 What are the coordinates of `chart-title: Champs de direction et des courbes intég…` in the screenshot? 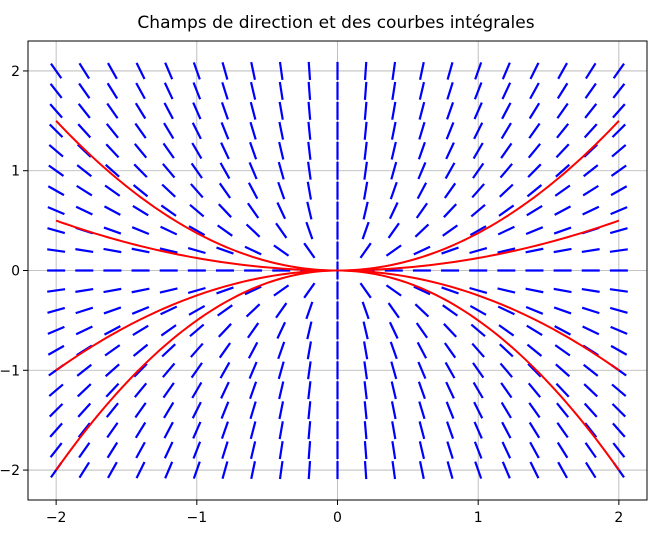 It's located at (335, 23).